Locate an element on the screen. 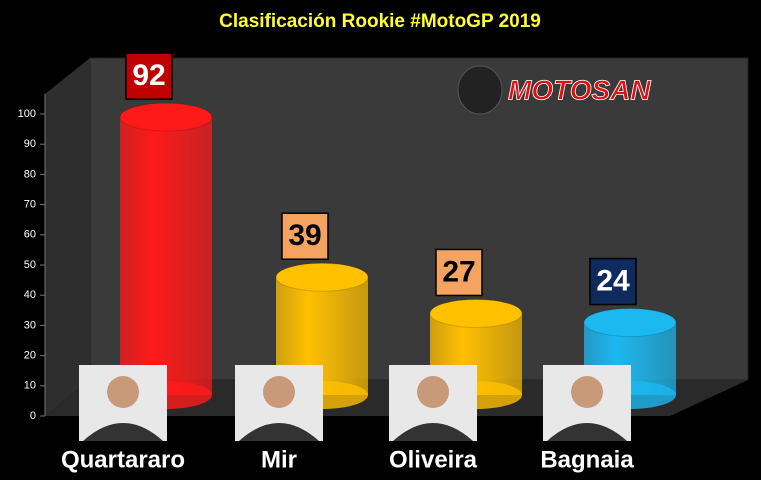  x-tick-label: Mir is located at coordinates (279, 459).